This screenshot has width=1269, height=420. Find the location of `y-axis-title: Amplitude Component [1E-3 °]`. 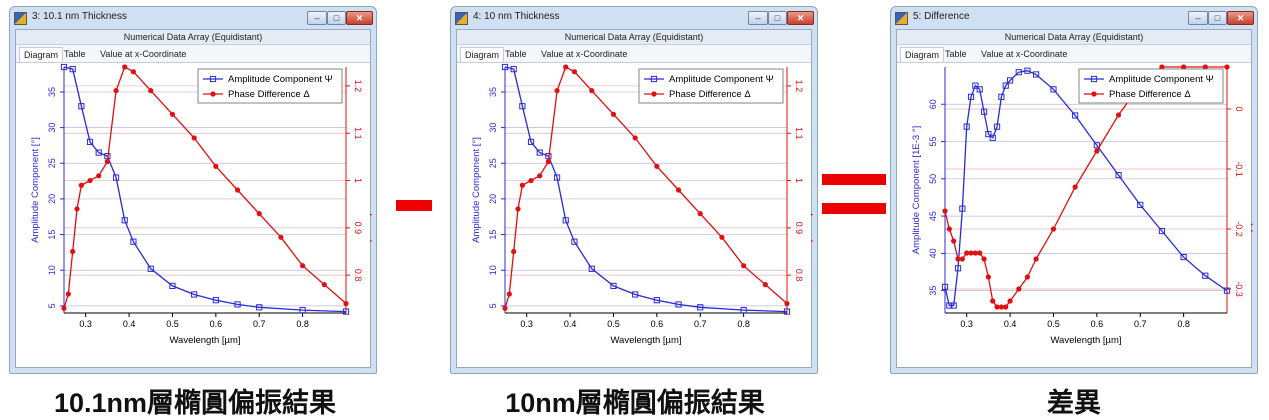

y-axis-title: Amplitude Component [1E-3 °] is located at coordinates (916, 190).